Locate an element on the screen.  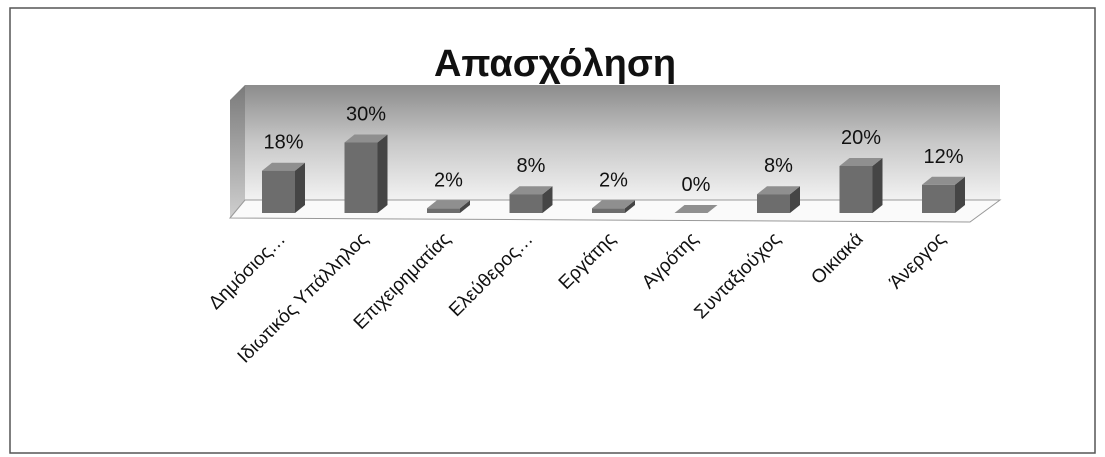
data-label: 12% is located at coordinates (943, 157).